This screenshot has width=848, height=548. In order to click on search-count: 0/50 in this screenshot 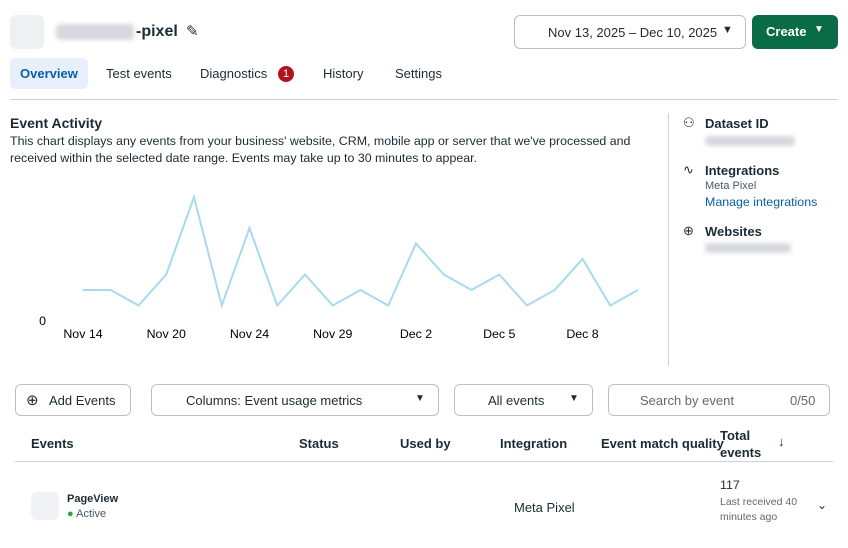, I will do `click(803, 400)`.